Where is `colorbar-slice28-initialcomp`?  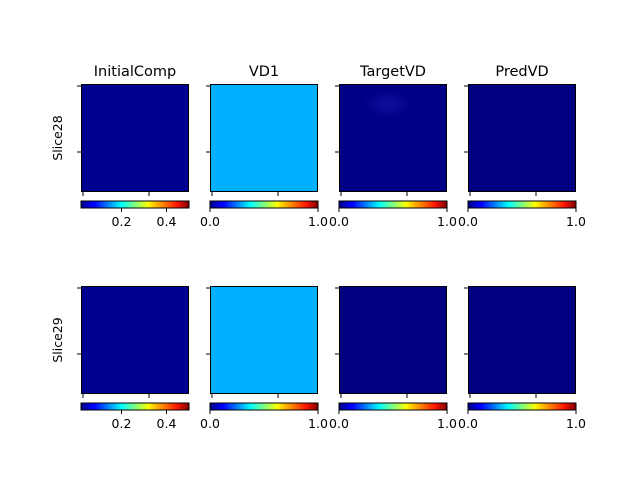 colorbar-slice28-initialcomp is located at coordinates (135, 204).